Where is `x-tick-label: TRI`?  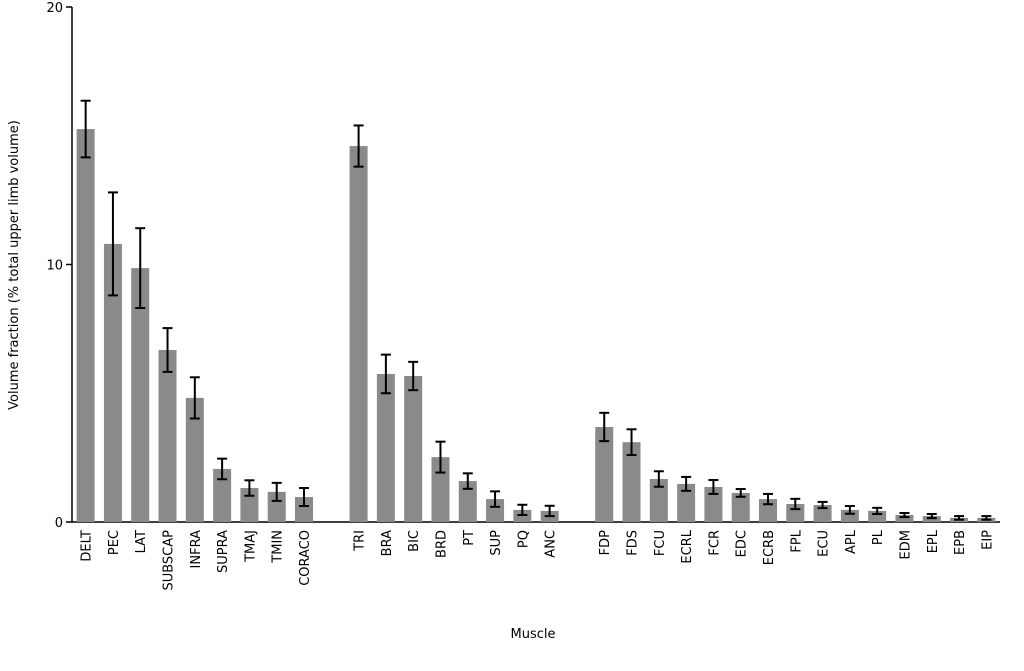
x-tick-label: TRI is located at coordinates (360, 541).